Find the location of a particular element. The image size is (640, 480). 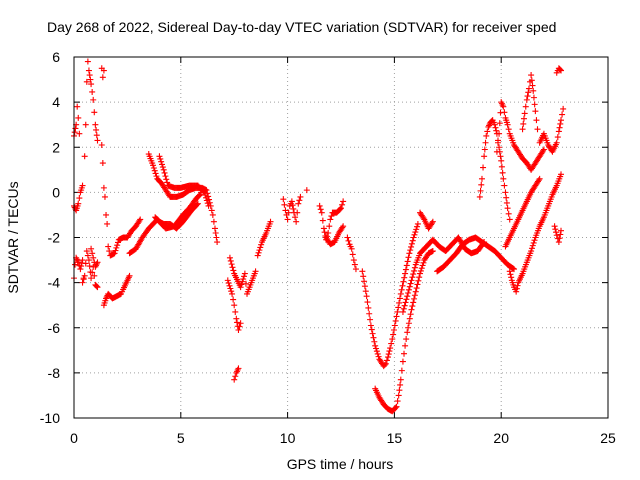

x-tick-labels: 0 5 10 15 20 25 is located at coordinates (343, 438).